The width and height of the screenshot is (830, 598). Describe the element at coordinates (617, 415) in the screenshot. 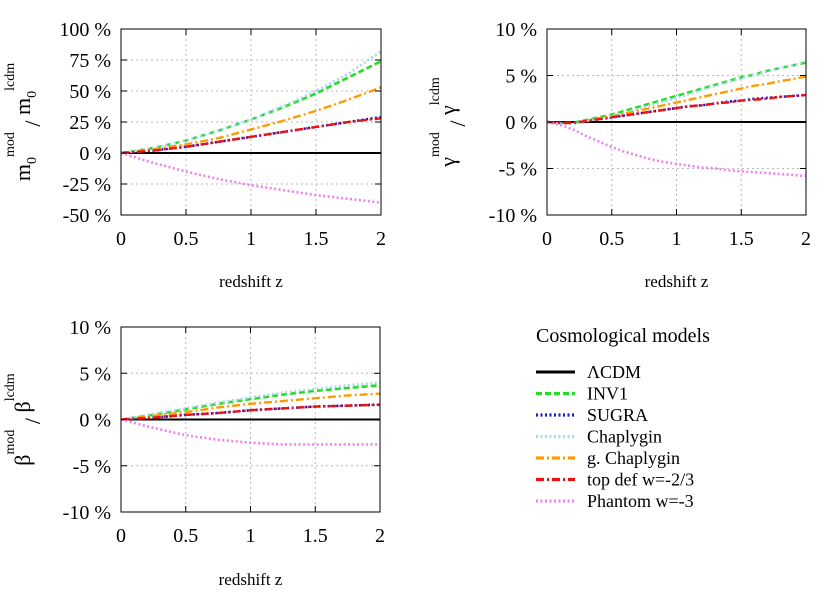

I see `legend-label: SUGRA` at that location.